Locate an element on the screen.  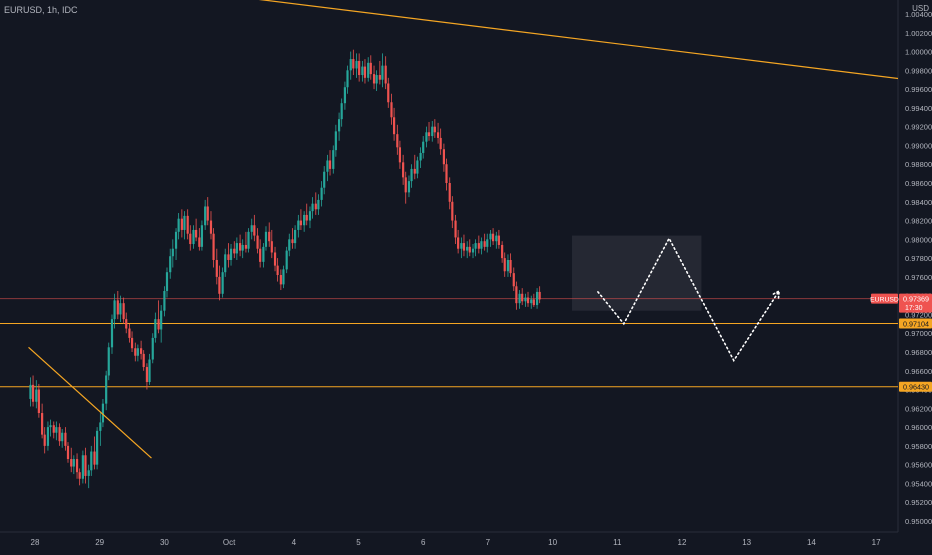
y-tick-label: 0.96200 is located at coordinates (918, 408).